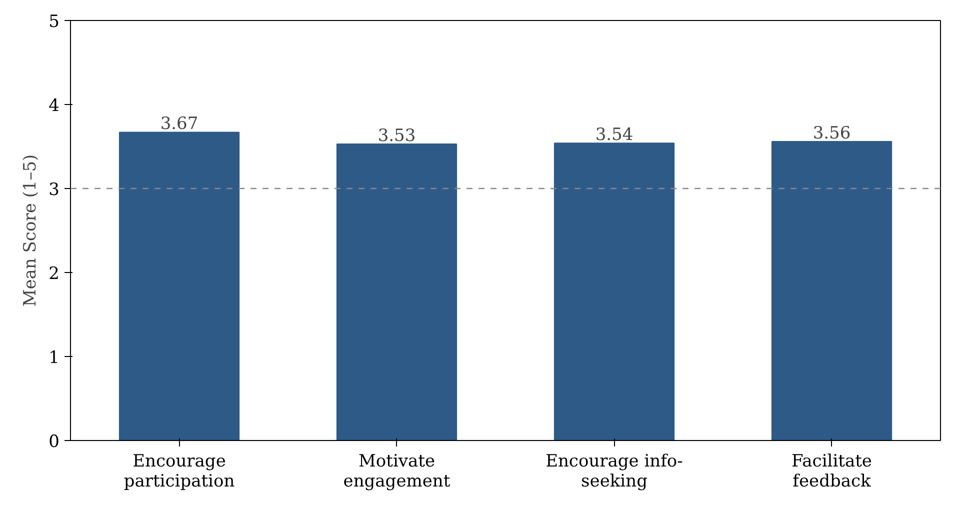 This screenshot has height=515, width=969. What do you see at coordinates (396, 472) in the screenshot?
I see `x-tick-label: Motivate engagement` at bounding box center [396, 472].